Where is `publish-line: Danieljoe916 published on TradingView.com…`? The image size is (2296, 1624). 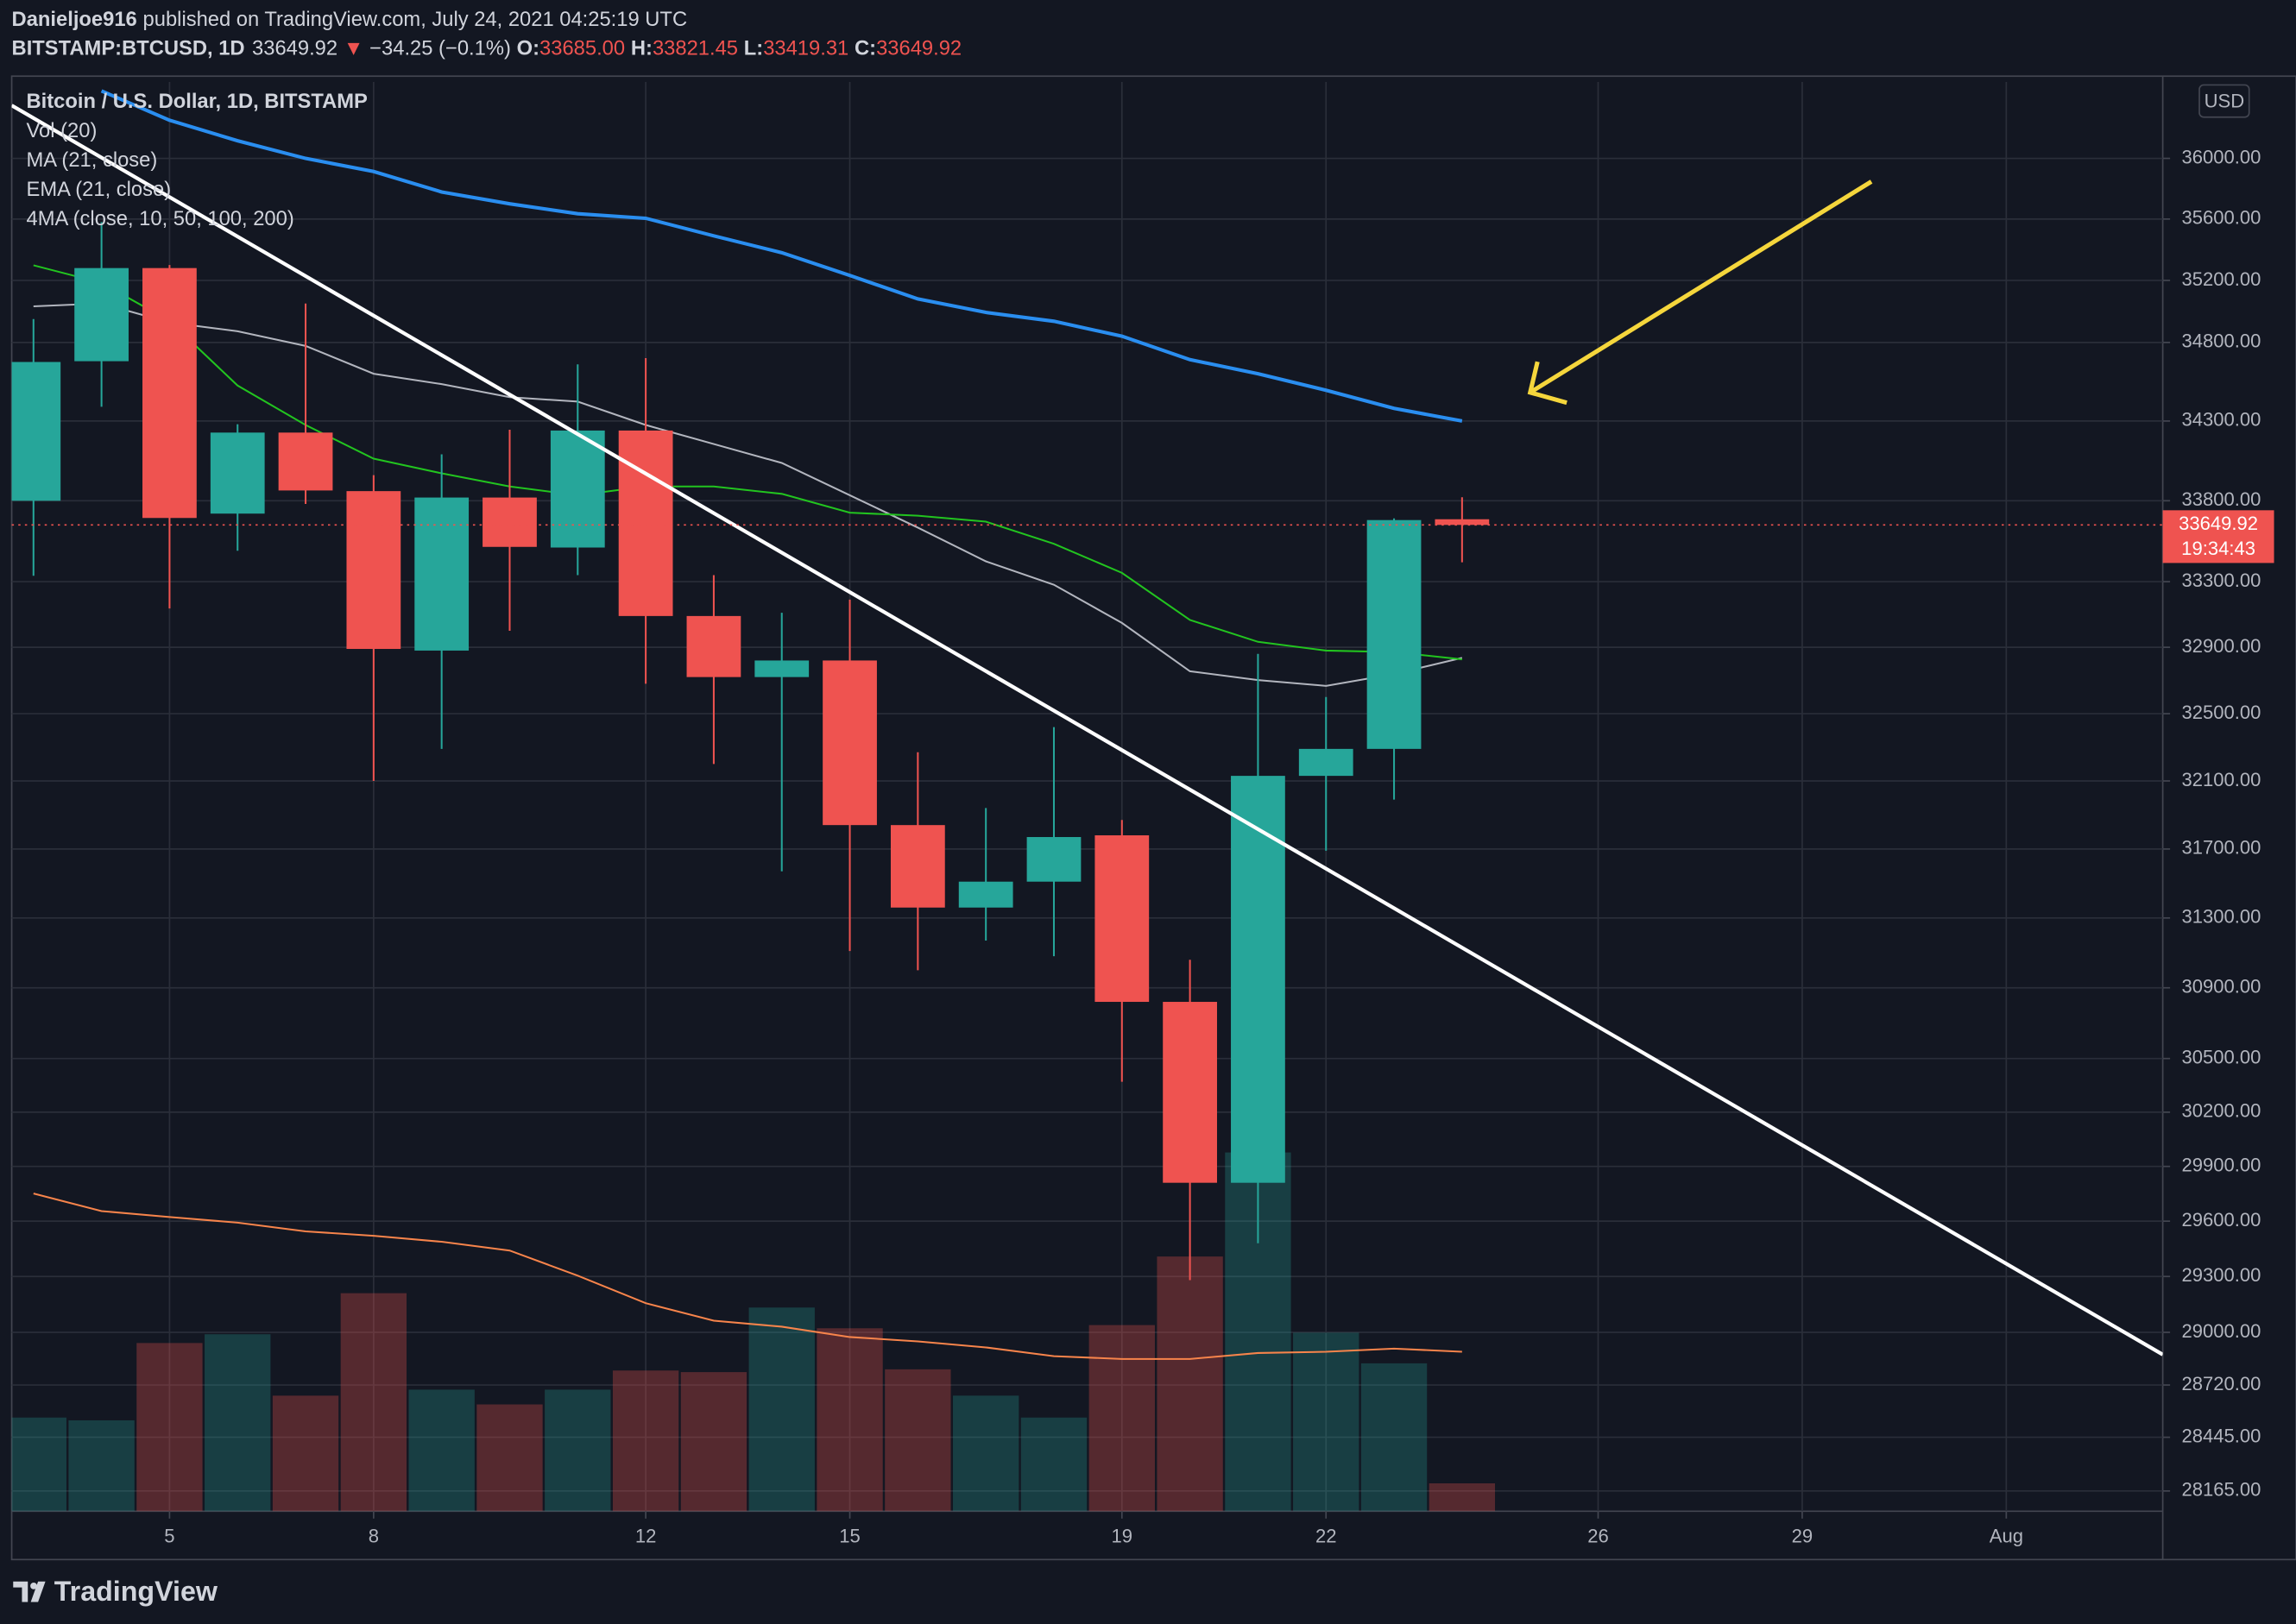 publish-line: Danieljoe916 published on TradingView.com… is located at coordinates (350, 19).